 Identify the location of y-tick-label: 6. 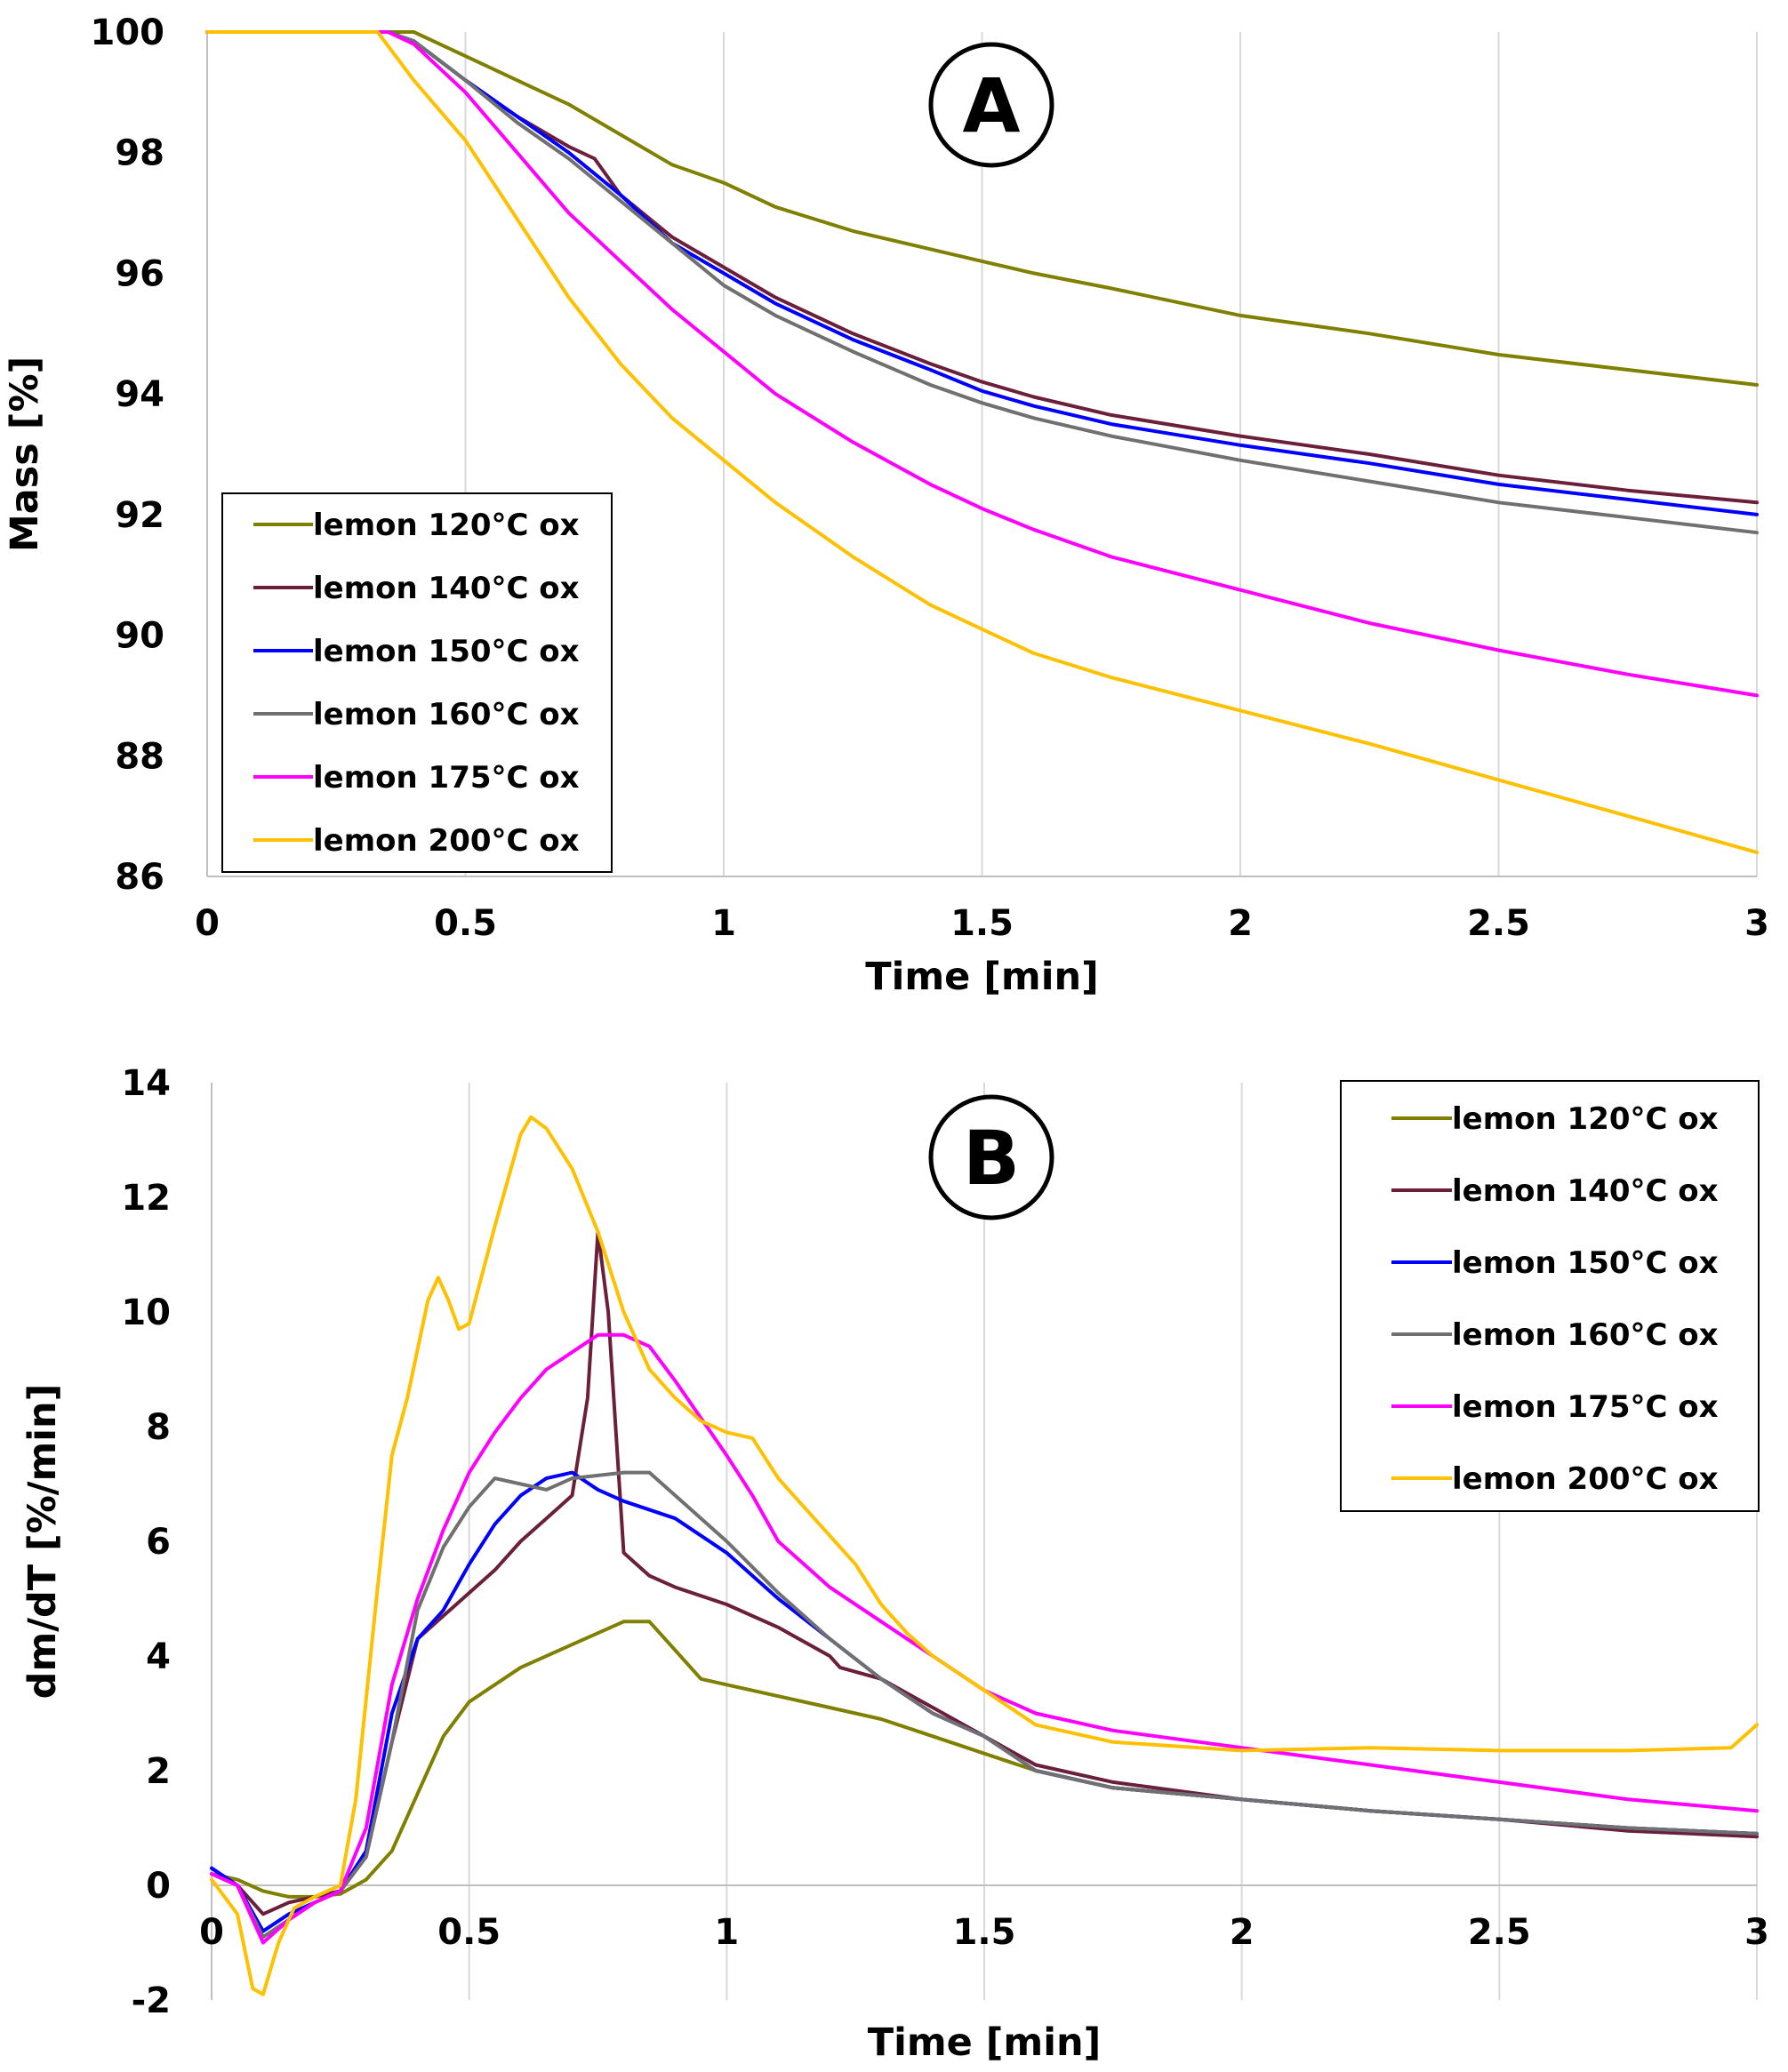
(159, 1542).